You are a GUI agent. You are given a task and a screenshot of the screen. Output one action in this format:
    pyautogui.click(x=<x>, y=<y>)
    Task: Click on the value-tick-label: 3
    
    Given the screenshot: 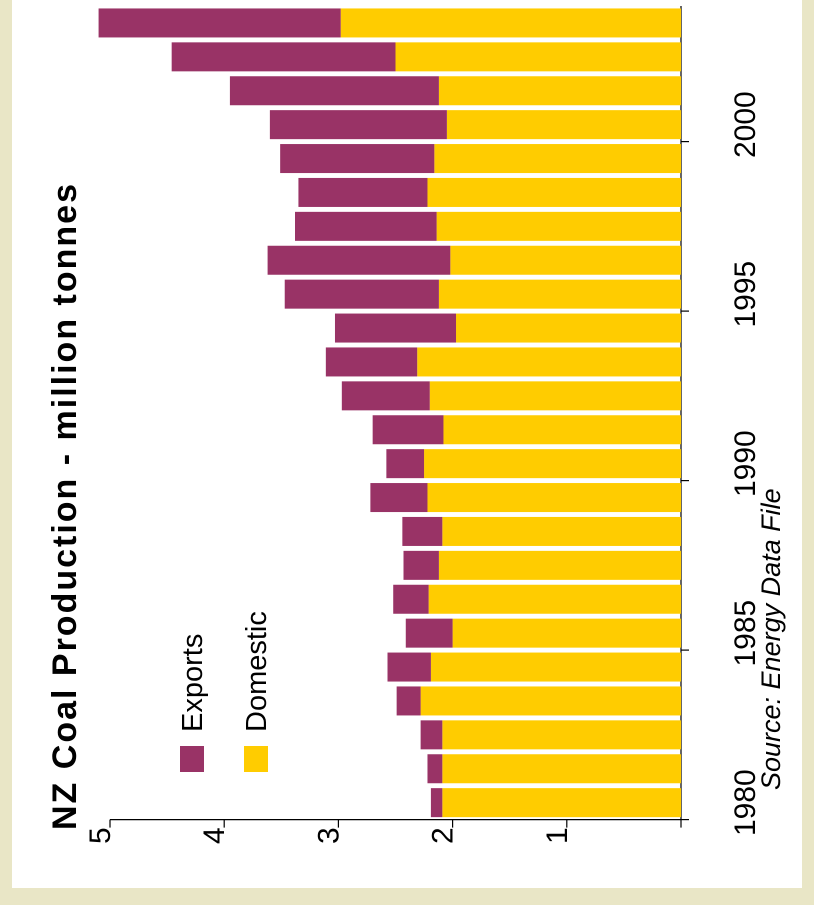 What is the action you would take?
    pyautogui.click(x=328, y=835)
    